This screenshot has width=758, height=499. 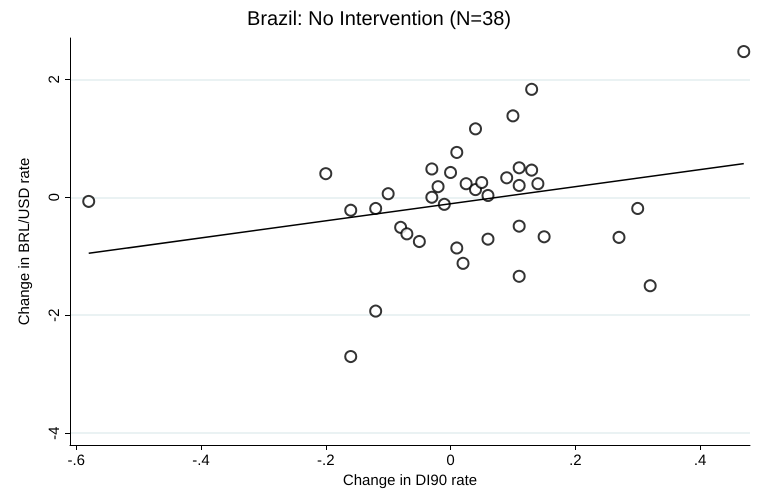 I want to click on x-tick-label: -.6, so click(x=76, y=460).